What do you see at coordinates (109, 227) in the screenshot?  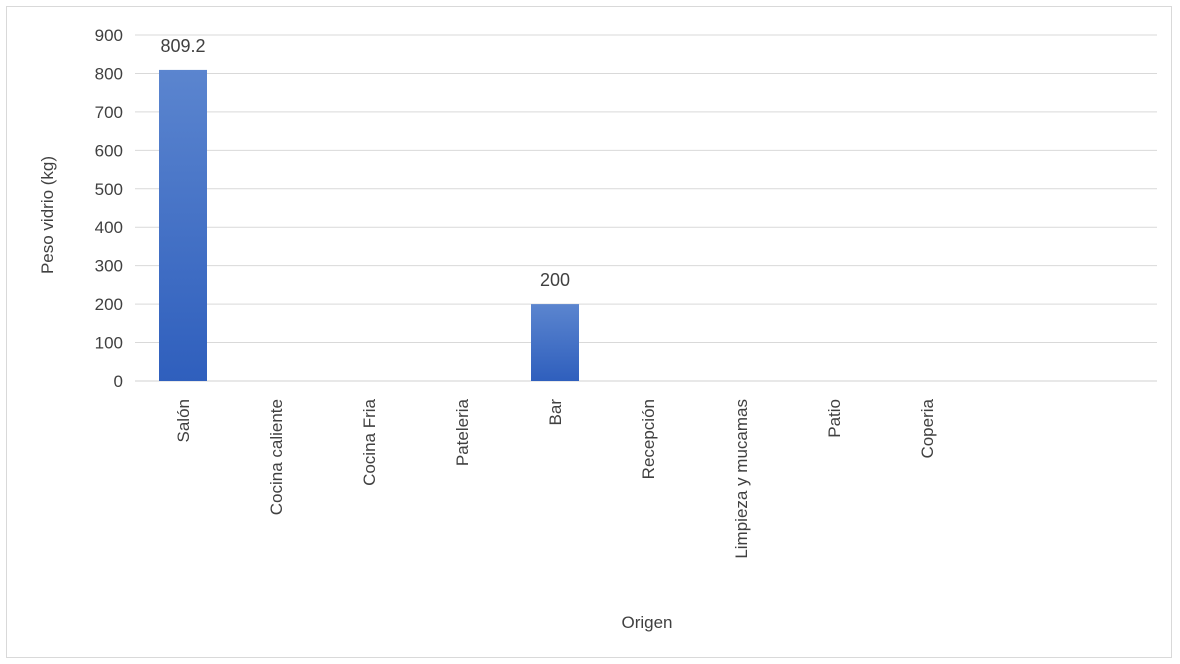 I see `y-tick-label: 400` at bounding box center [109, 227].